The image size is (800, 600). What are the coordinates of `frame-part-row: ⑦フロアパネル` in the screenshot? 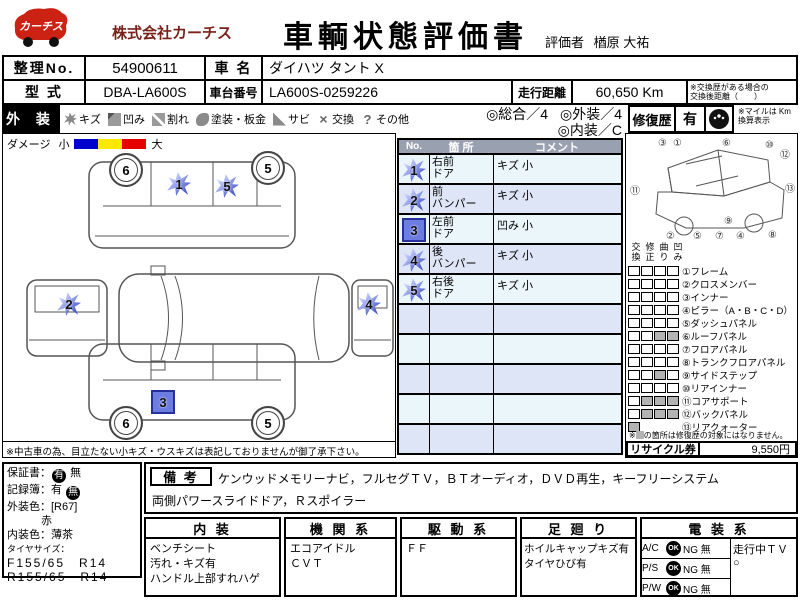 It's located at (712, 349).